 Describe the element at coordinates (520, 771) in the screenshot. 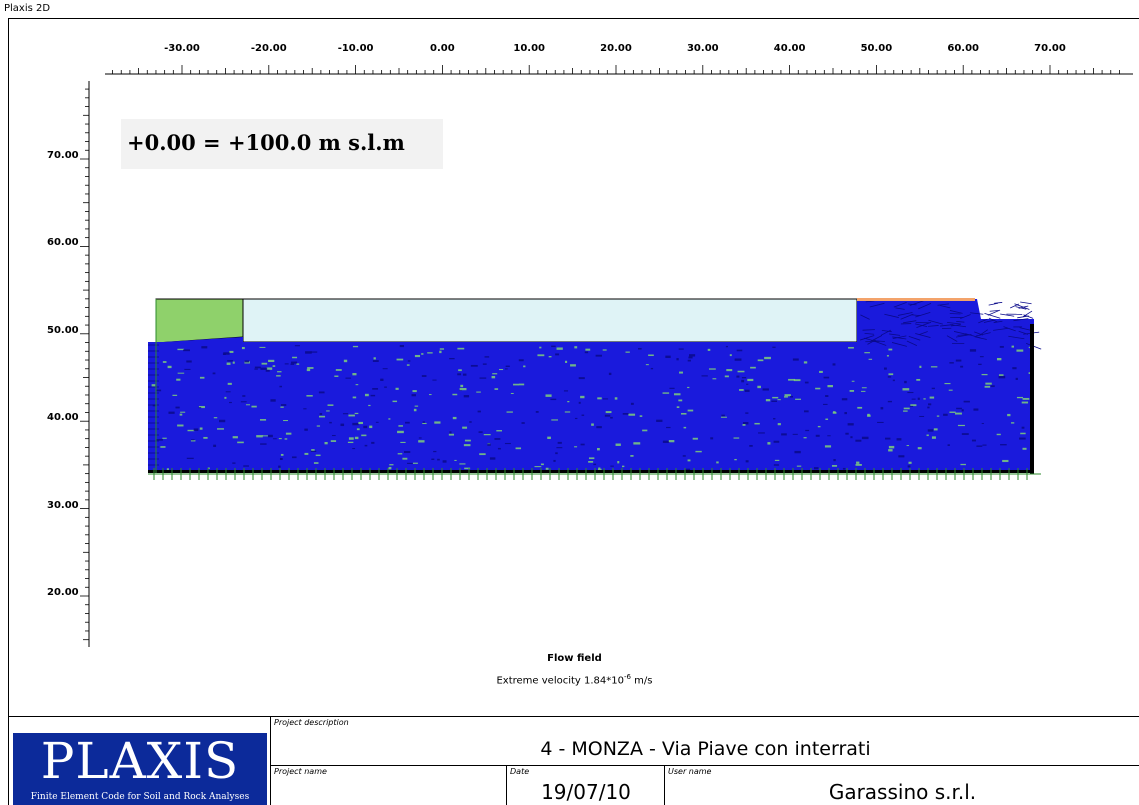

I see `date-label: Date` at that location.